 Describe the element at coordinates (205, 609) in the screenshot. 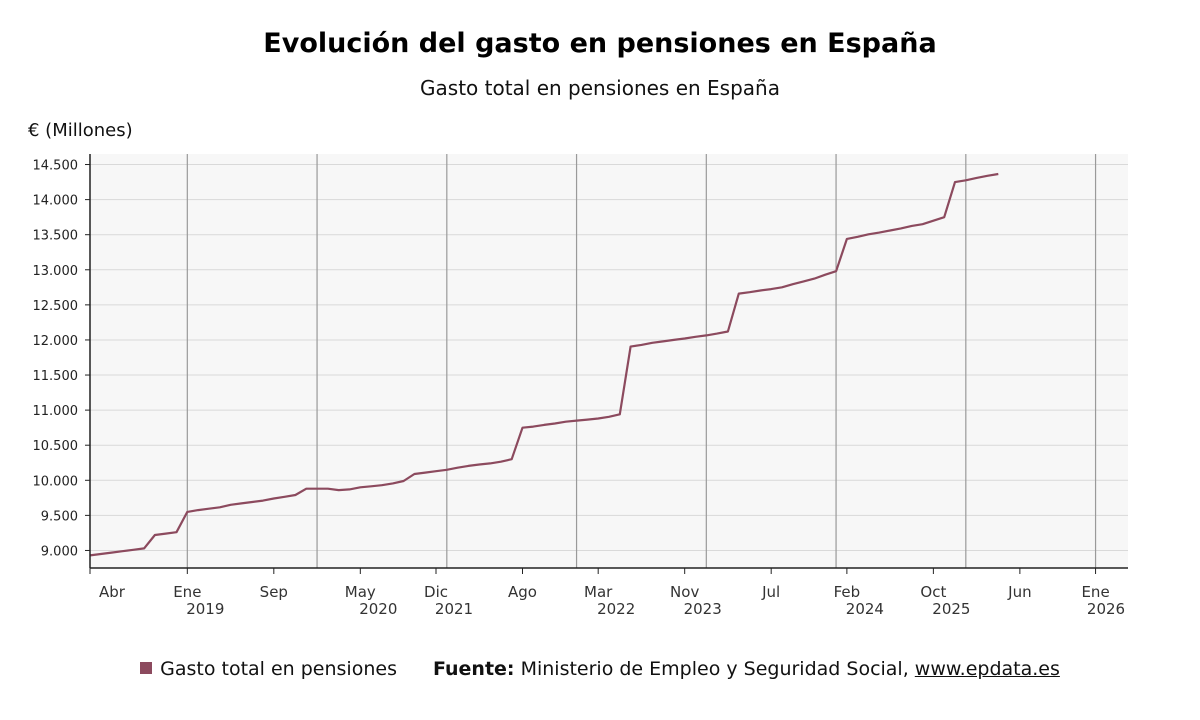

I see `x-tick-year-label: 2019` at that location.